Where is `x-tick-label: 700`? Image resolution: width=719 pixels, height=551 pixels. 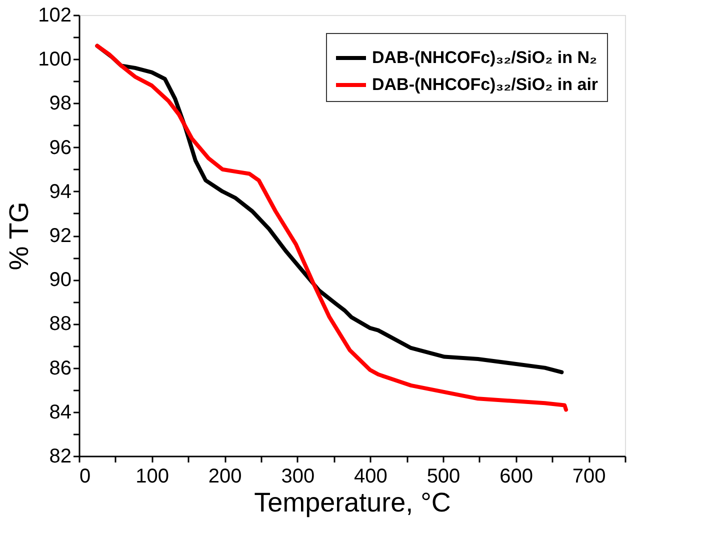 x-tick-label: 700 is located at coordinates (589, 477).